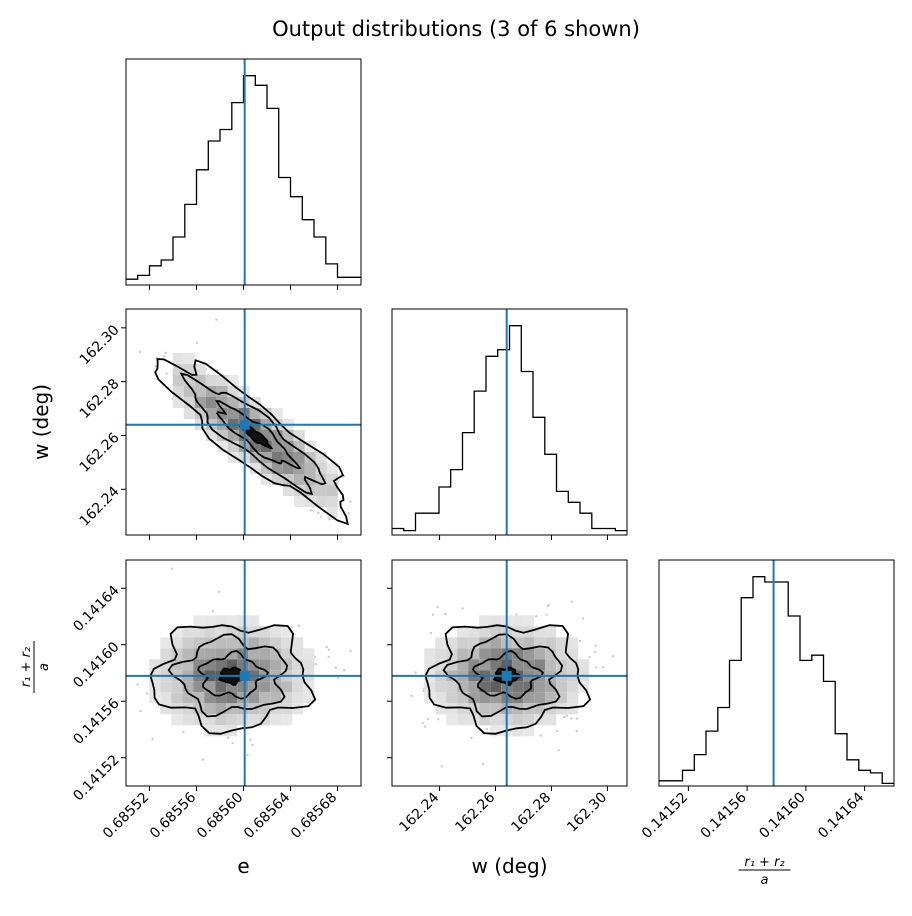  I want to click on histogram-panel-e, so click(243, 172).